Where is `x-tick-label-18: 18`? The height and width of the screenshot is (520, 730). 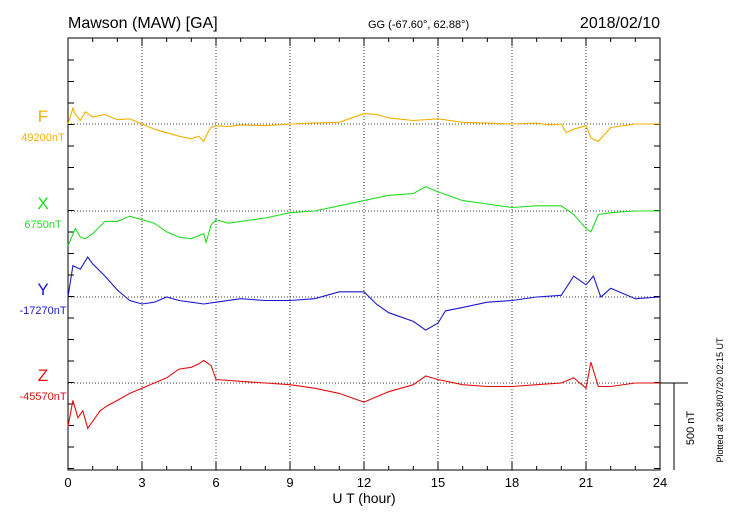 x-tick-label-18: 18 is located at coordinates (512, 482).